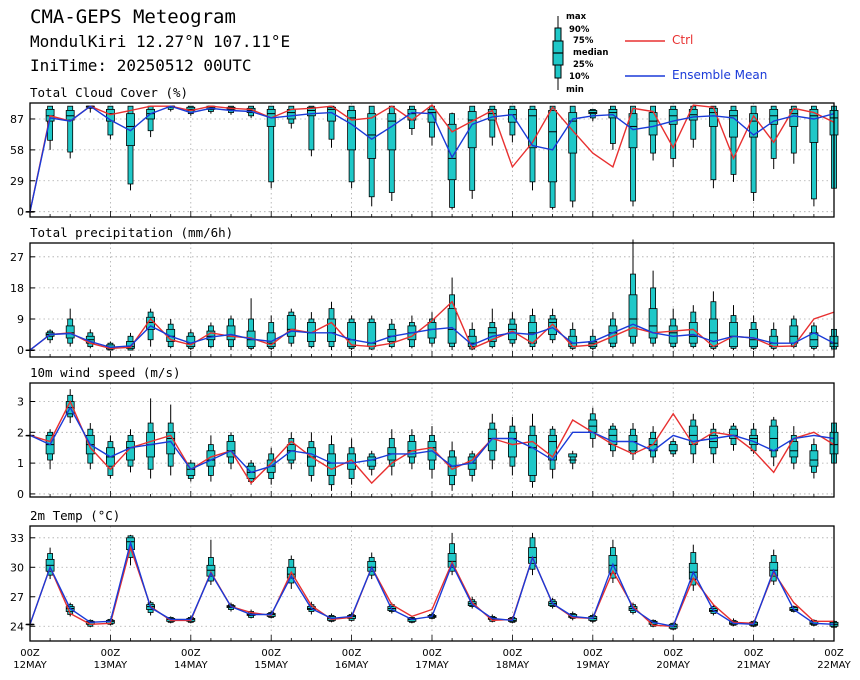 The width and height of the screenshot is (860, 680). Describe the element at coordinates (575, 90) in the screenshot. I see `legend-min-label: min` at that location.